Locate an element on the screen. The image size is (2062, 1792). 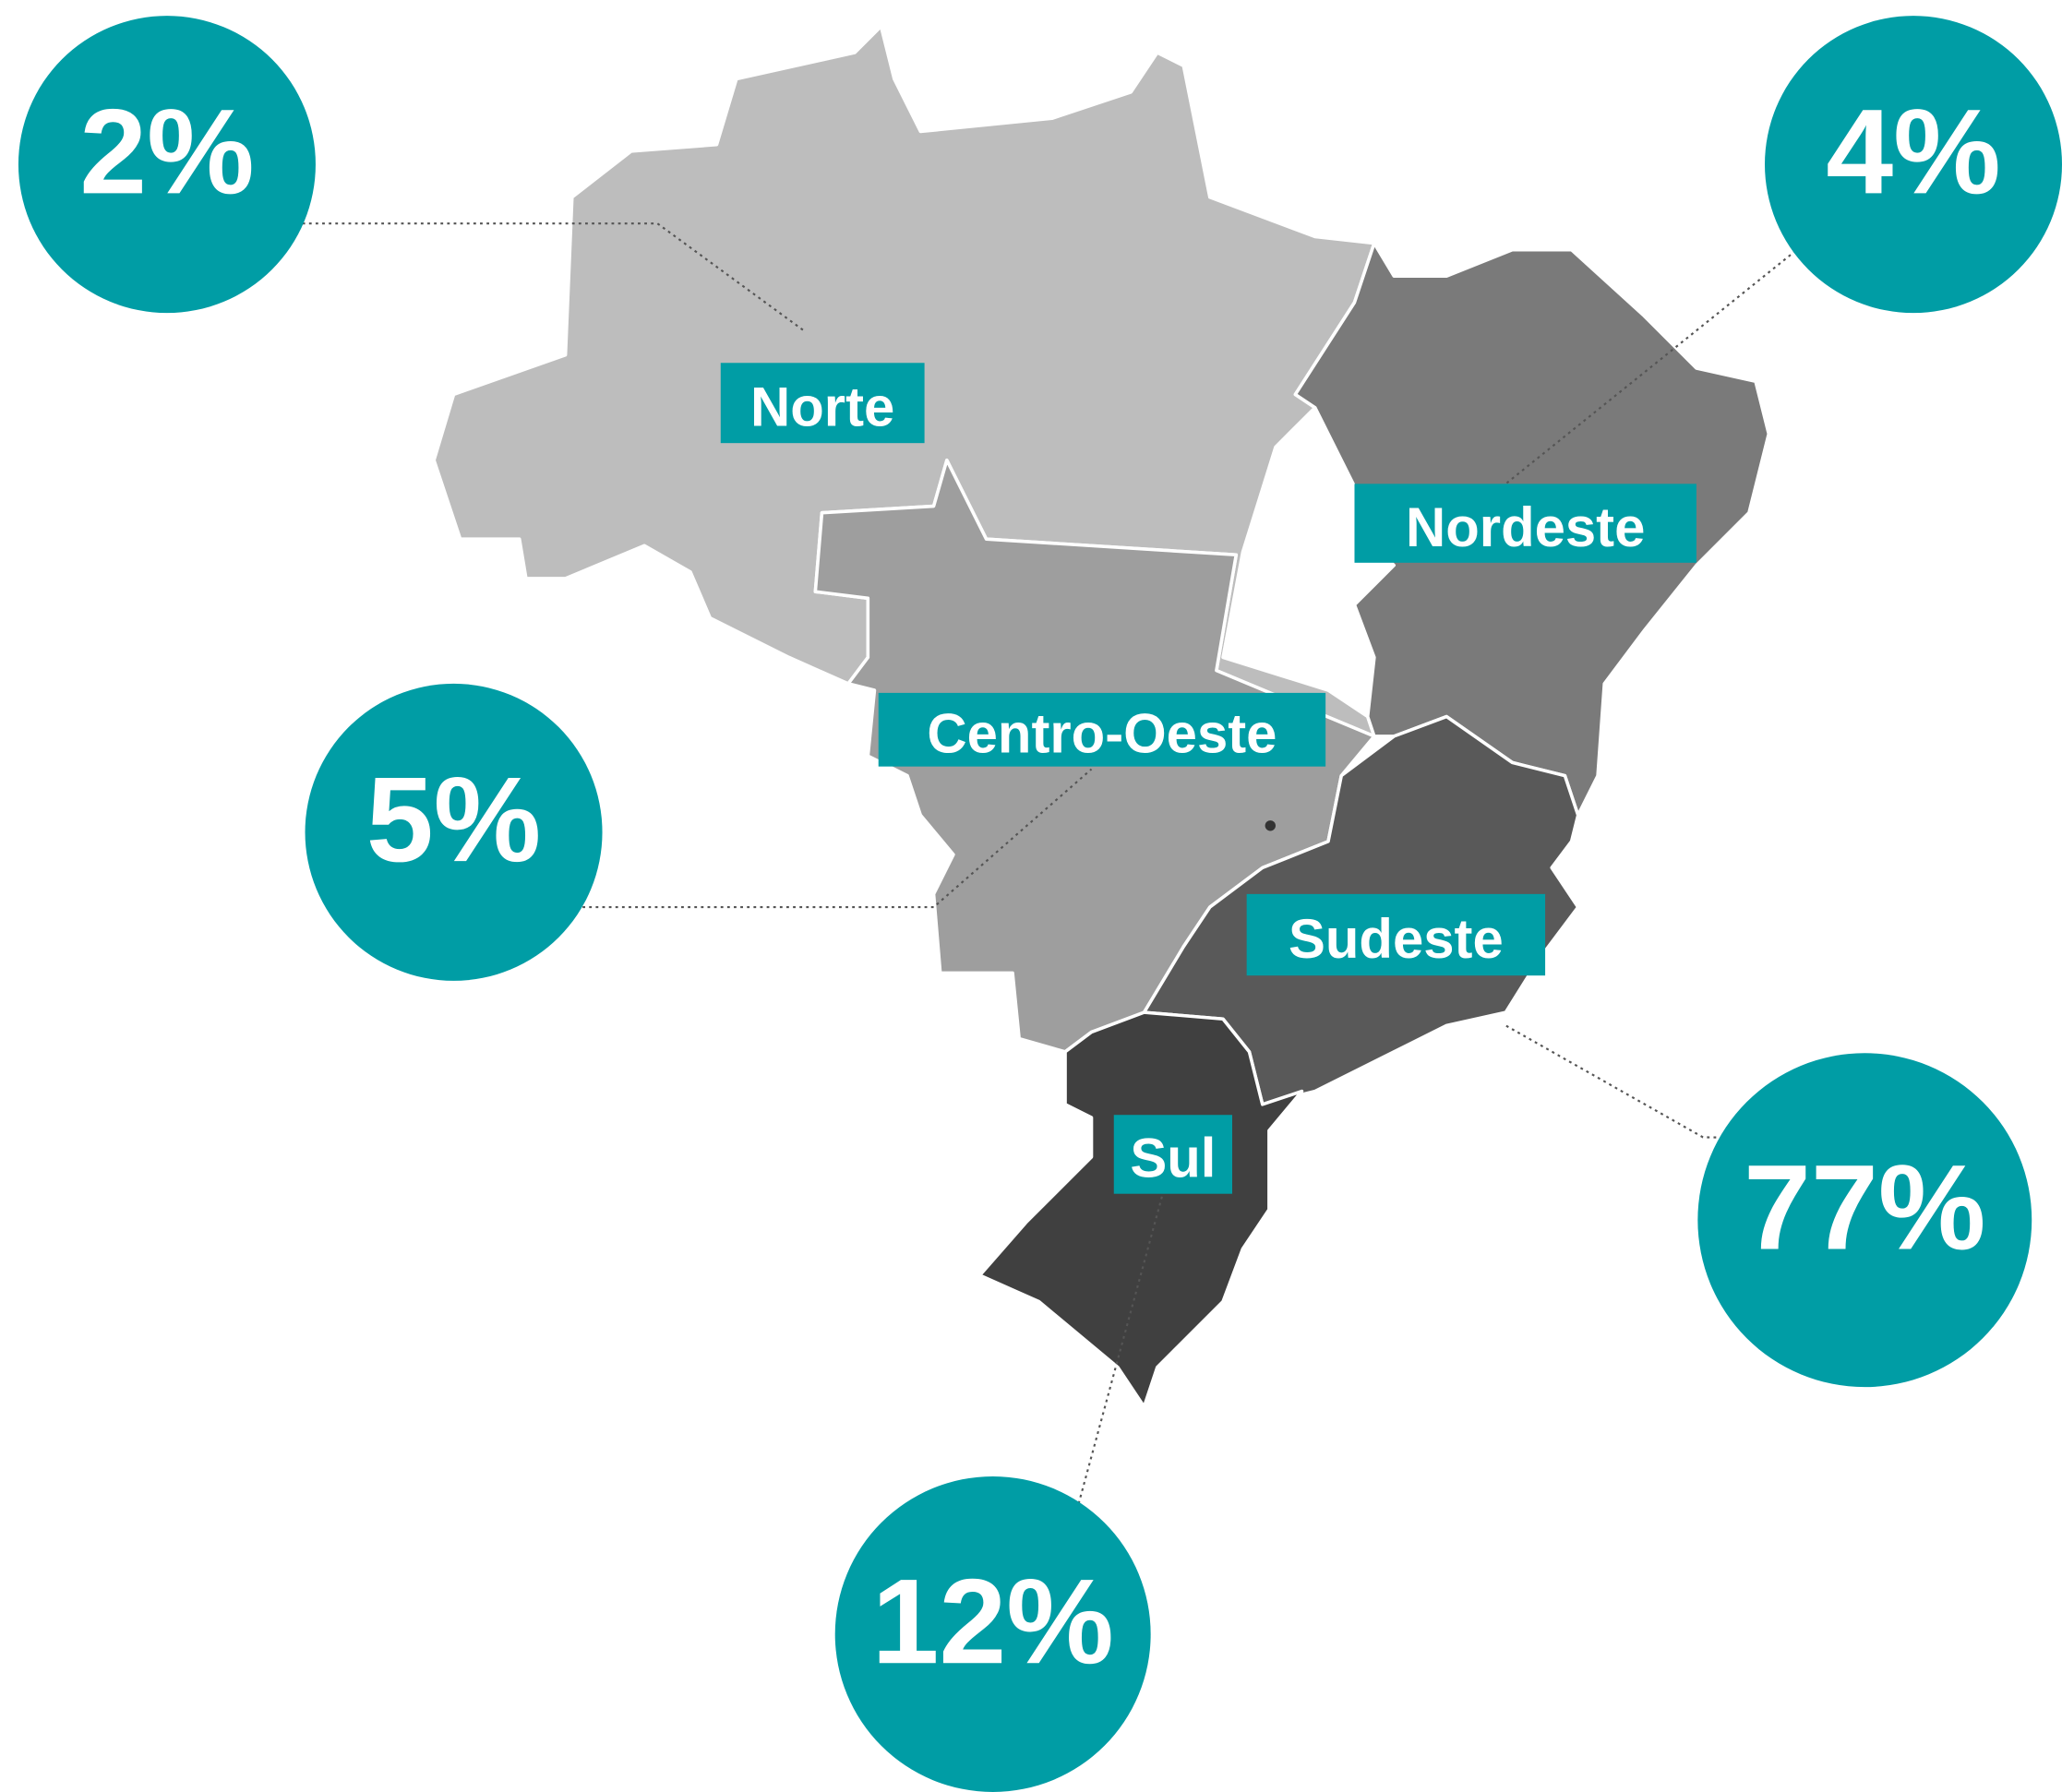
leader-line is located at coordinates (722, 839).